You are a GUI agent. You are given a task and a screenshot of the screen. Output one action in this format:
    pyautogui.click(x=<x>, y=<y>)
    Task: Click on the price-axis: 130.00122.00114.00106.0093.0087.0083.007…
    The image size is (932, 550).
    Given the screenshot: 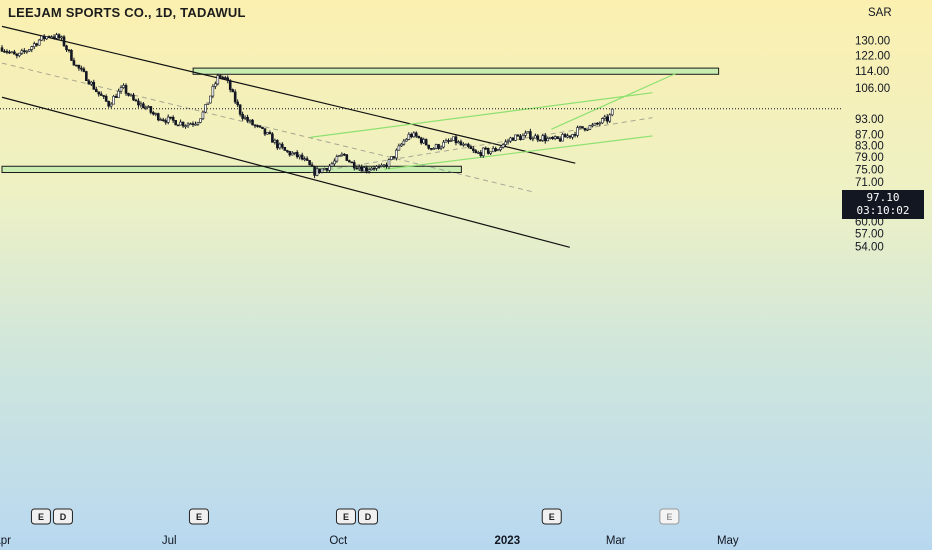 What is the action you would take?
    pyautogui.click(x=872, y=144)
    